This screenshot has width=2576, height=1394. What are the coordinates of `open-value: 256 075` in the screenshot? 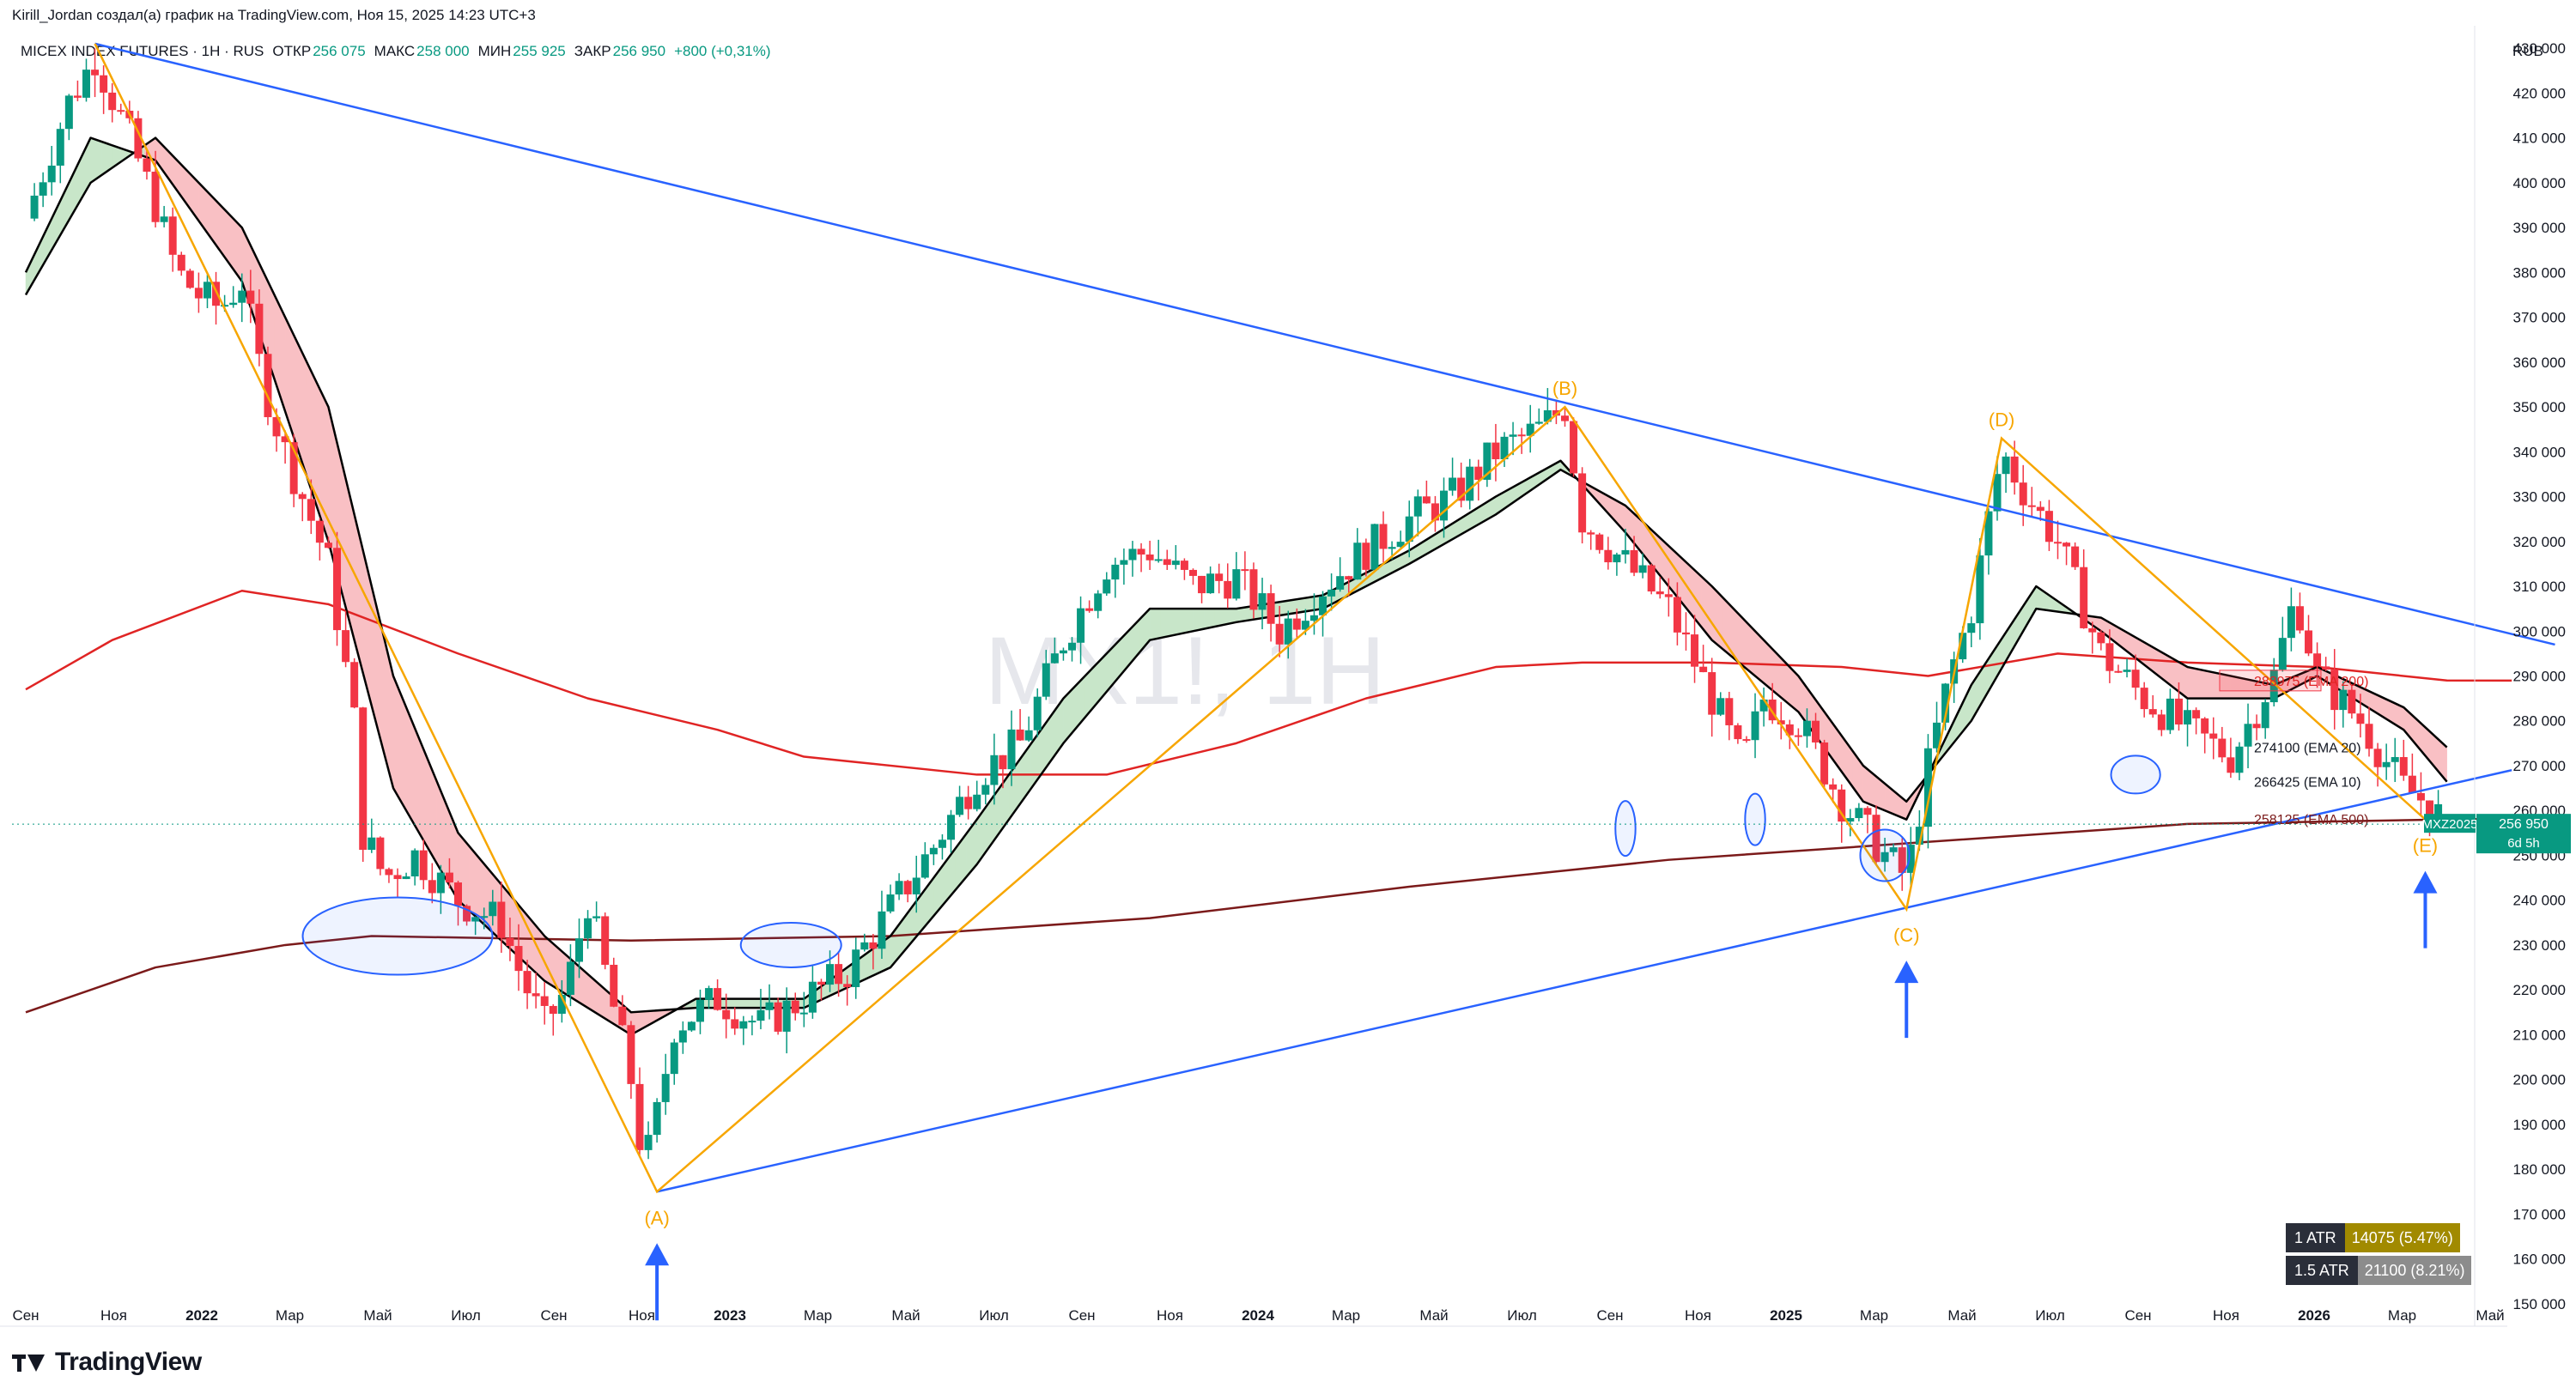 It's located at (339, 51).